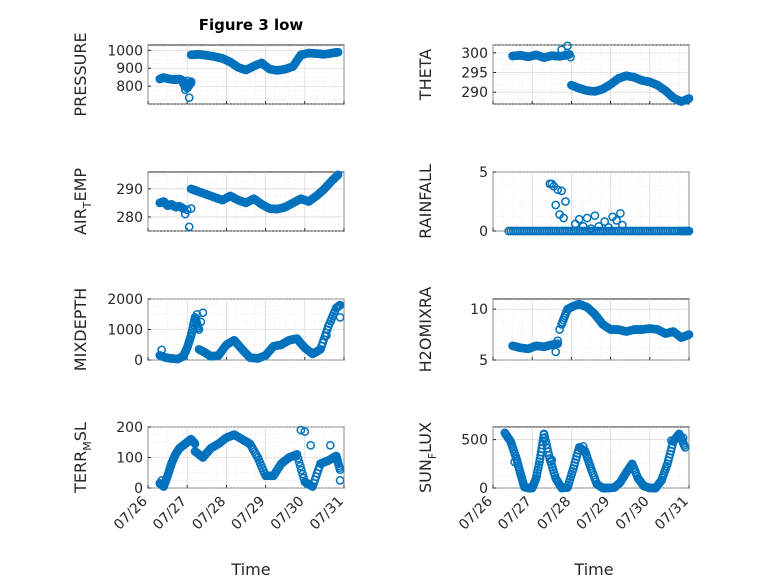 The image size is (778, 583). Describe the element at coordinates (208, 201) in the screenshot. I see `subplot-airtemp: 280 290 AIRTEMP` at that location.